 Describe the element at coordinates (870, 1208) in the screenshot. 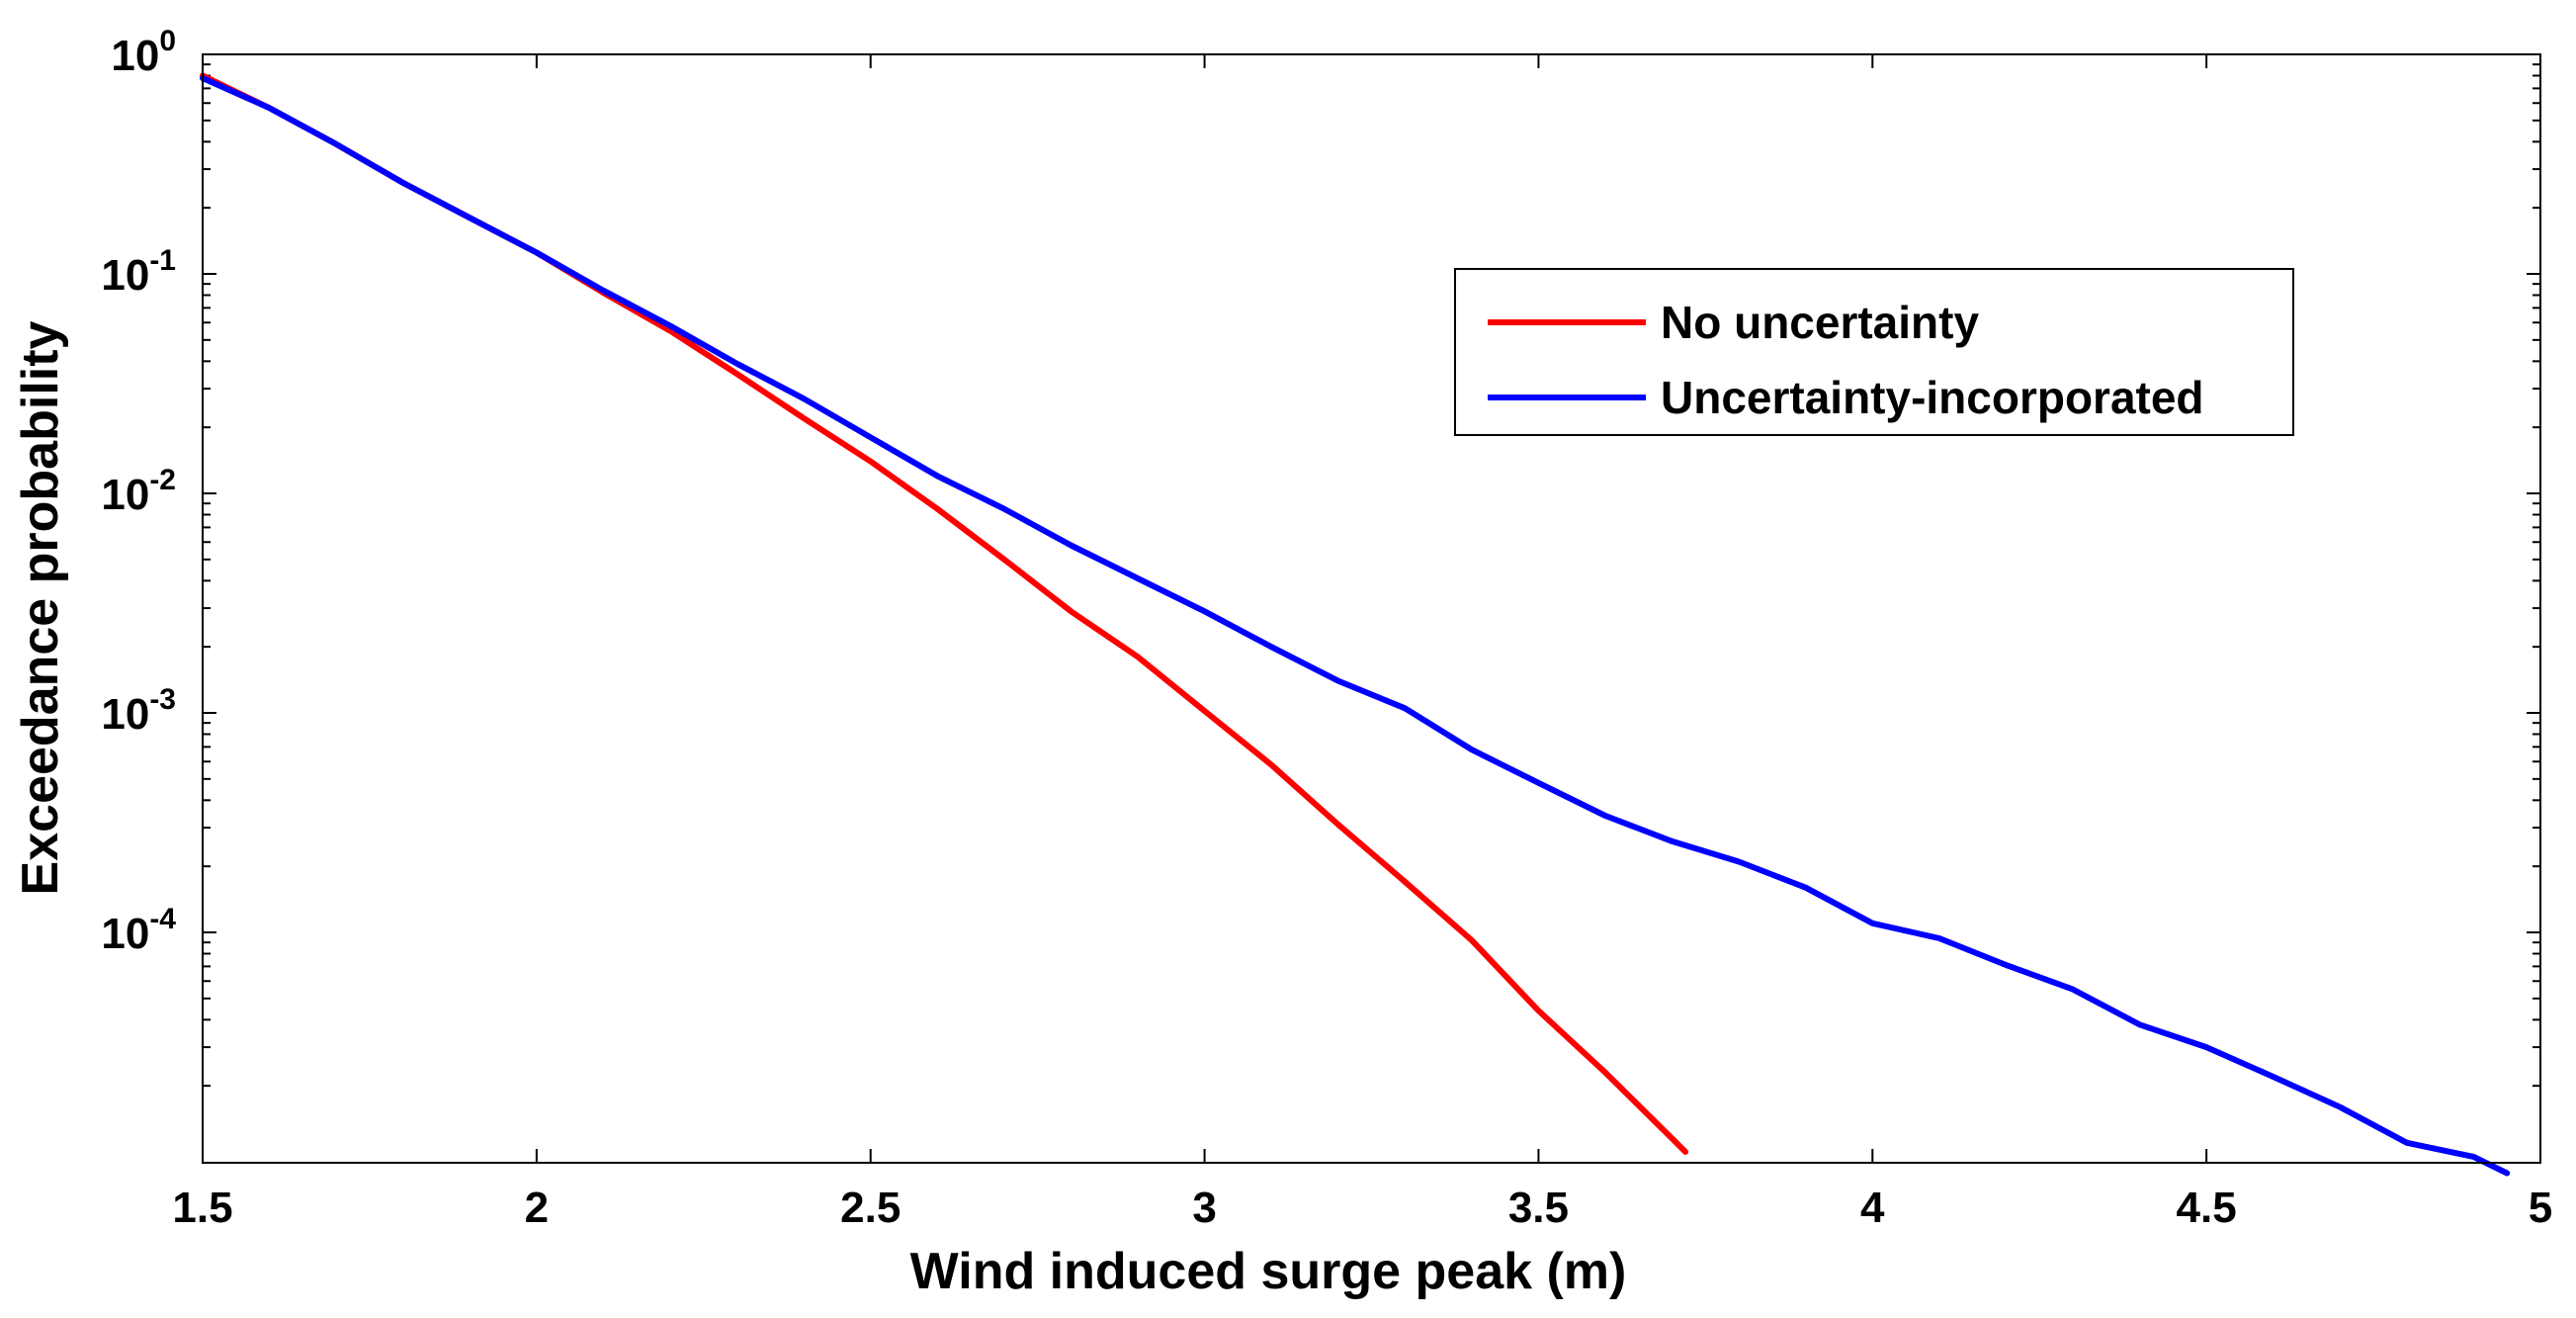

I see `x-tick-label: 2.5` at that location.